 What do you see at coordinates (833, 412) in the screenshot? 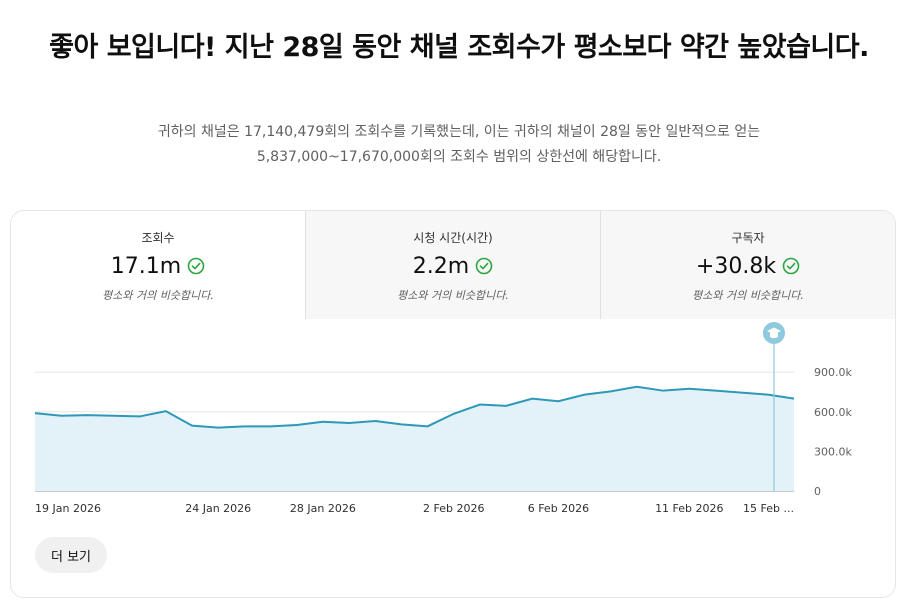
I see `y-tick-label: 600.0k` at bounding box center [833, 412].